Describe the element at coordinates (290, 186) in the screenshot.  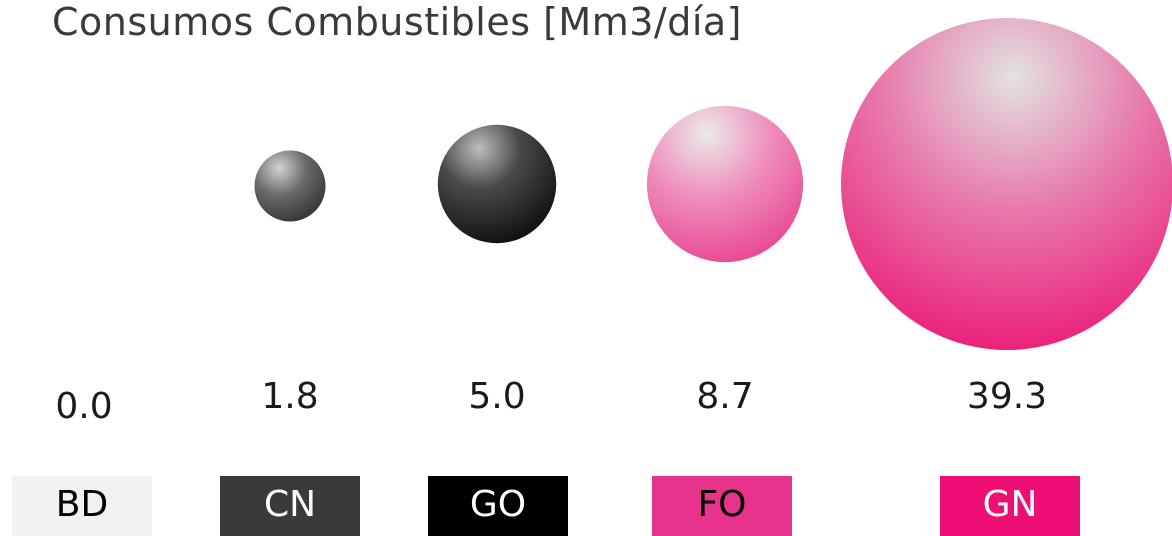
I see `bubble-cn` at that location.